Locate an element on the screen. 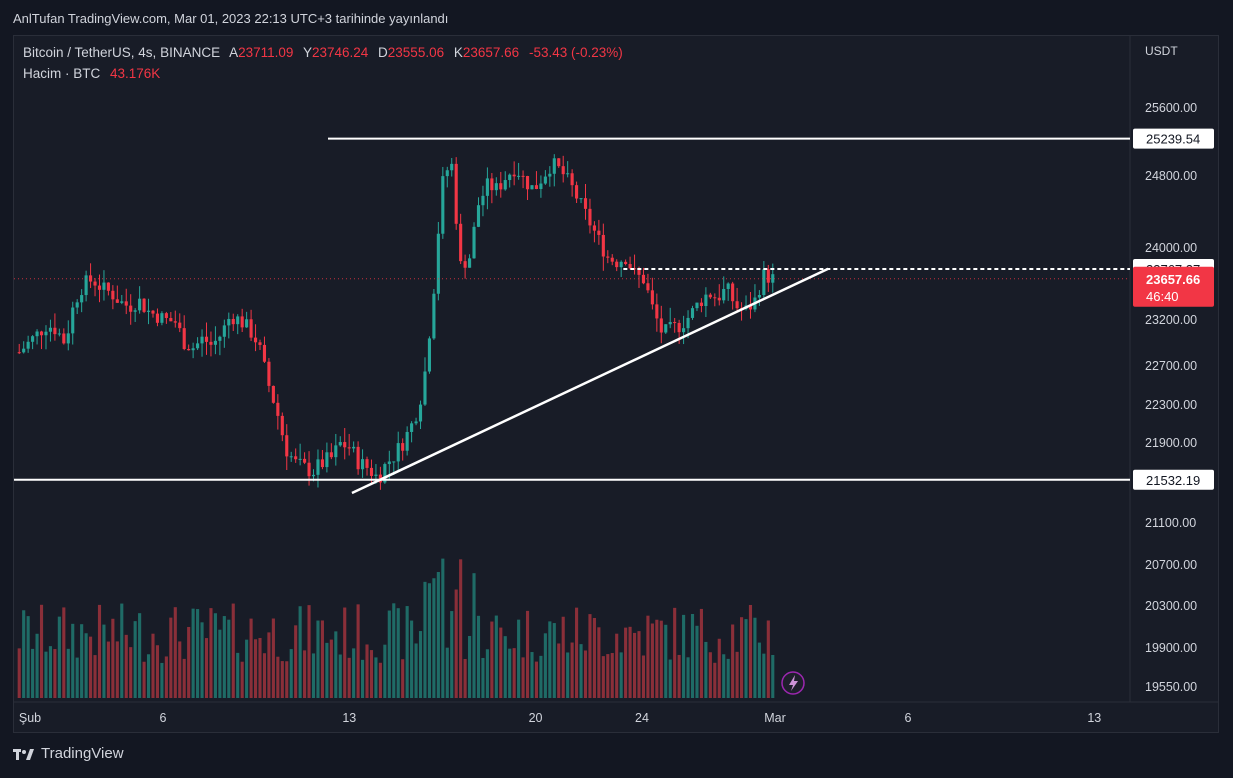 Image resolution: width=1233 pixels, height=778 pixels. symbol-name: Bitcoin / TetherUS, 4s, BINANCE is located at coordinates (122, 52).